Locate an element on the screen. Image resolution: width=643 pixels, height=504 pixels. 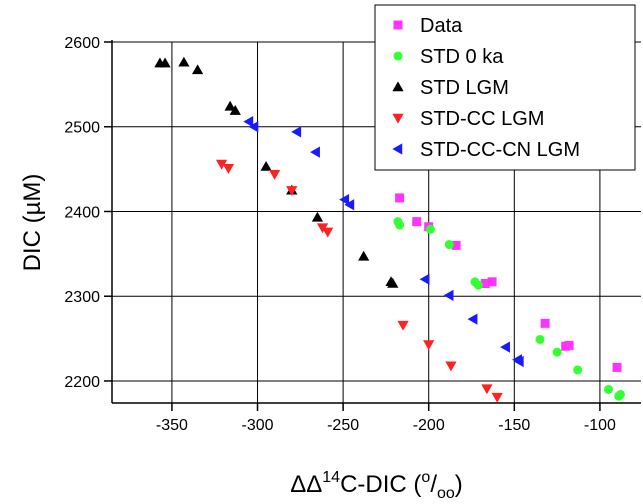
x-axis-label-part: oo is located at coordinates (446, 493).